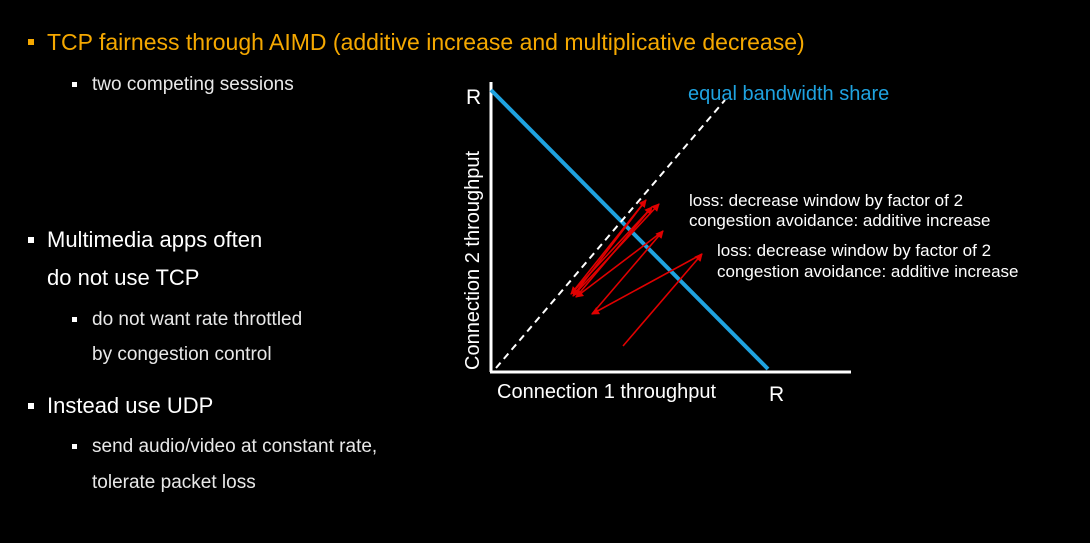 The width and height of the screenshot is (1090, 543). Describe the element at coordinates (182, 354) in the screenshot. I see `throttle-bullet-line2: by congestion control` at that location.